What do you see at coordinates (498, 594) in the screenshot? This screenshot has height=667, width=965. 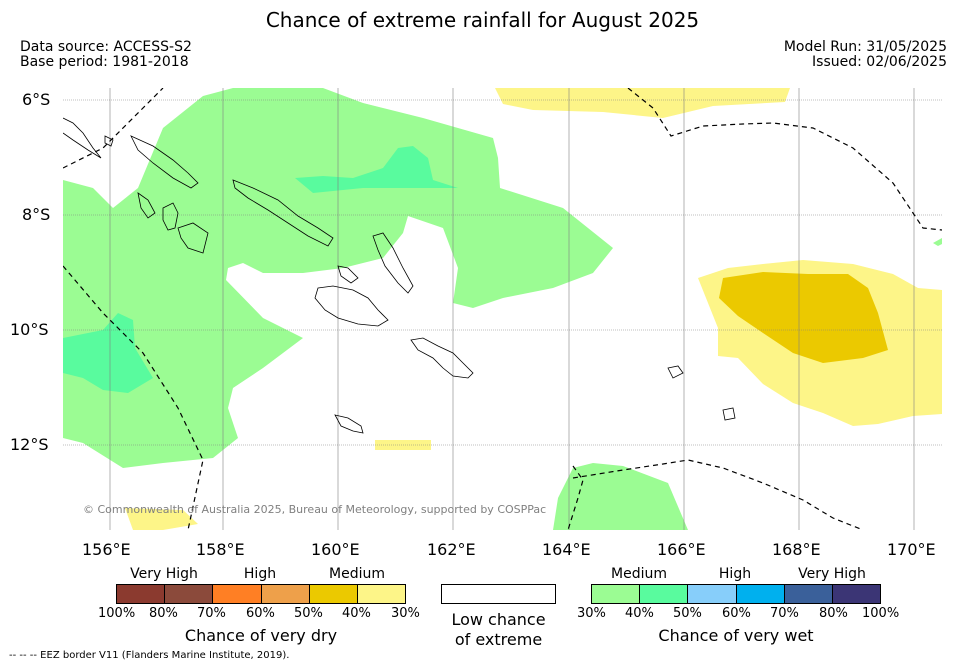 I see `low-chance-swatch` at bounding box center [498, 594].